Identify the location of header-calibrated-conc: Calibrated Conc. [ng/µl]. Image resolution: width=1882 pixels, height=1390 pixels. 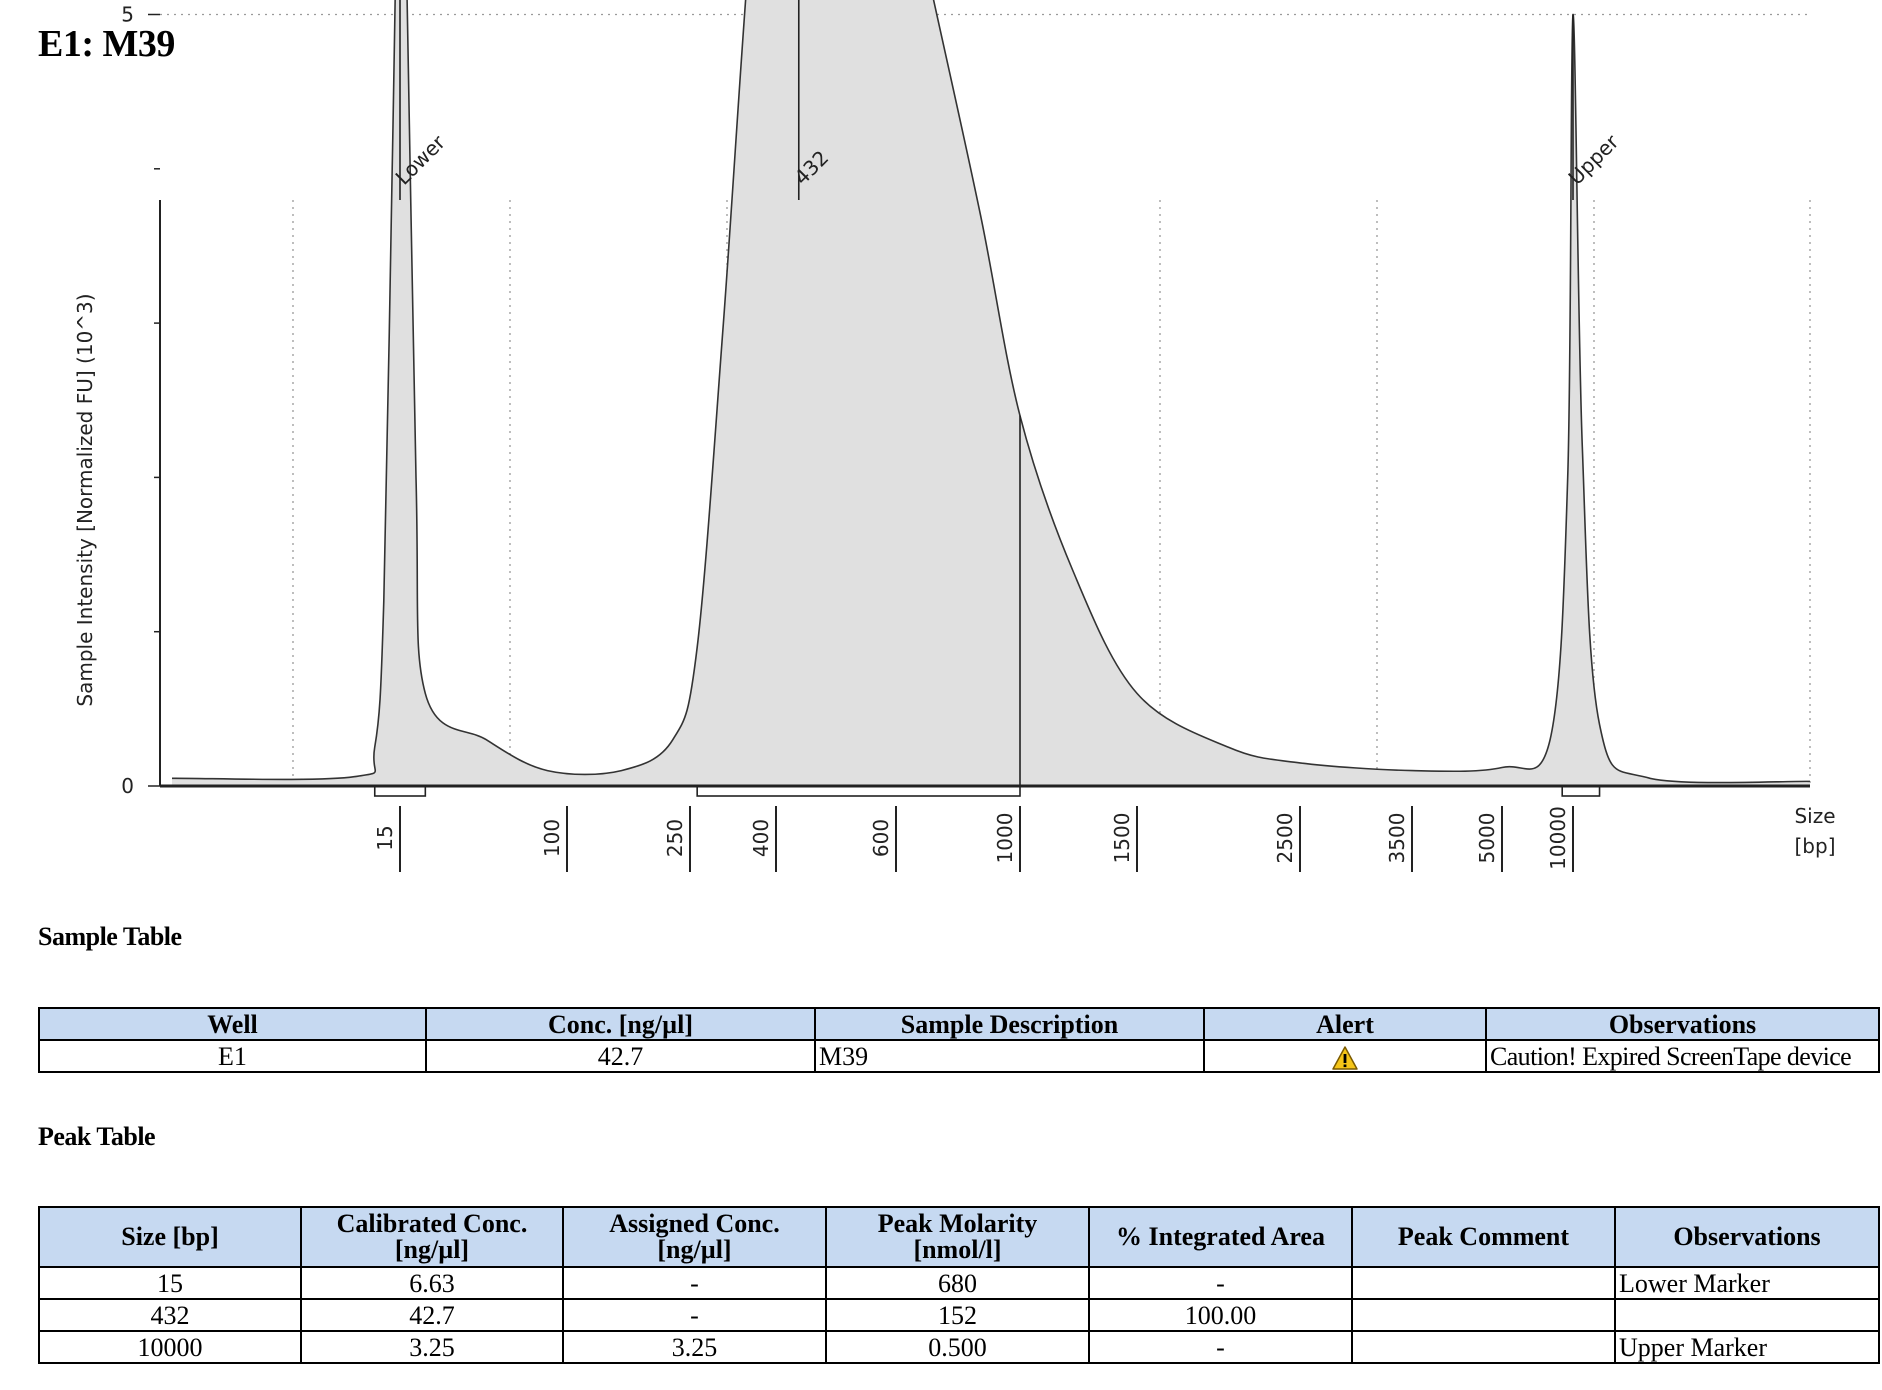
(432, 1237).